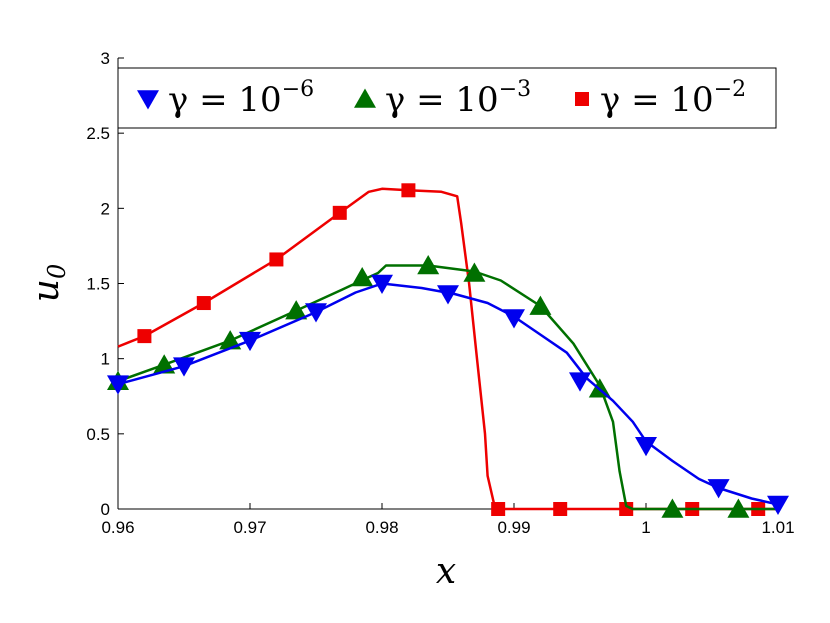 The height and width of the screenshot is (623, 830). I want to click on legend-label: γ = 10−3, so click(458, 98).